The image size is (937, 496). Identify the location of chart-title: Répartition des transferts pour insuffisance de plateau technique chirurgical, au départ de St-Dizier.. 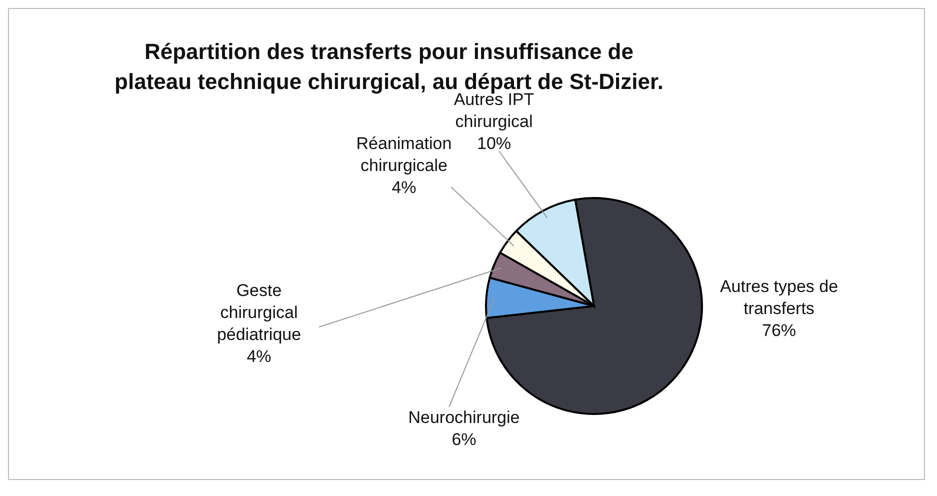
(389, 66).